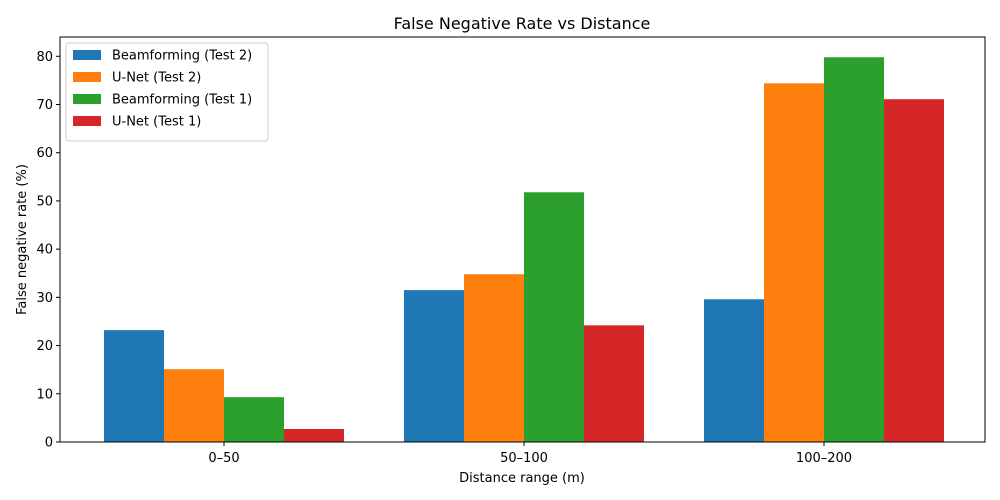 This screenshot has width=1000, height=500. Describe the element at coordinates (182, 100) in the screenshot. I see `legend-label: Beamforming (Test 1)` at that location.